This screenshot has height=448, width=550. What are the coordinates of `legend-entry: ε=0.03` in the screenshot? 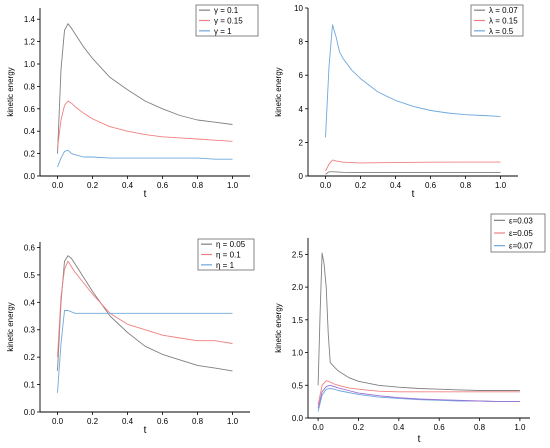 It's located at (521, 220).